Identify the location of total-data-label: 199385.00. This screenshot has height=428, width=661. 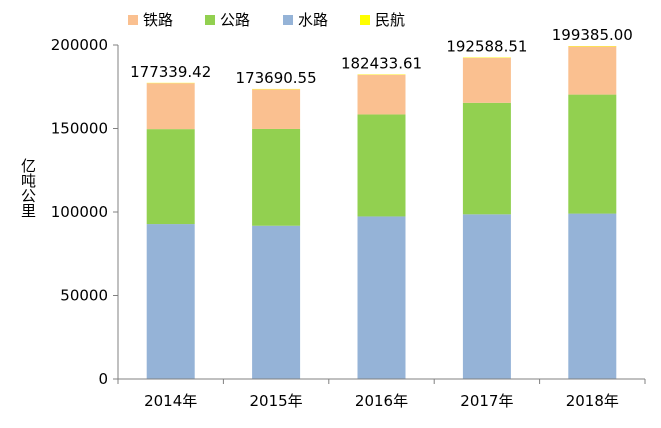
(592, 35).